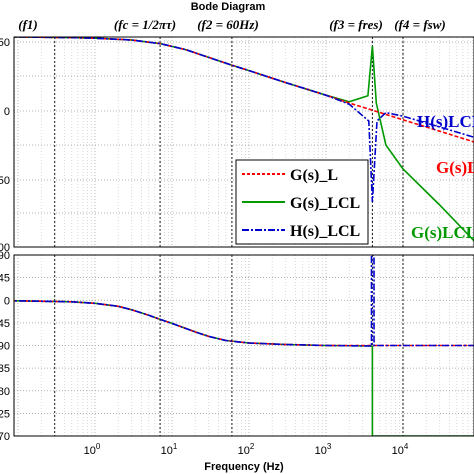 Image resolution: width=474 pixels, height=474 pixels. Describe the element at coordinates (325, 231) in the screenshot. I see `legend-label-hlcl: H(s)_LCL` at that location.